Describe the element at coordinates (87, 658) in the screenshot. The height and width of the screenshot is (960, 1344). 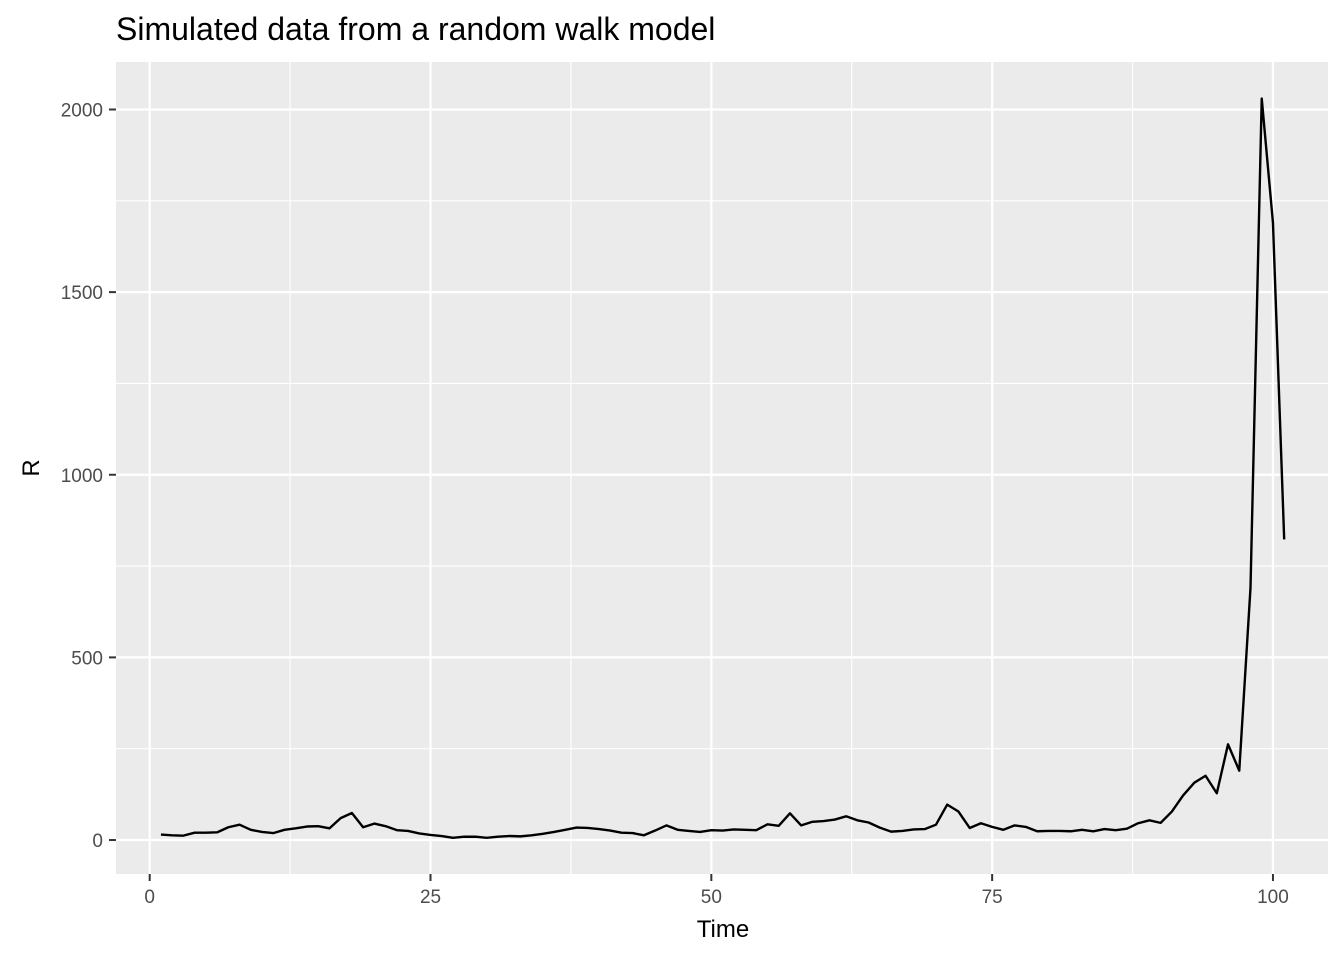
I see `y-tick-label: 500` at that location.